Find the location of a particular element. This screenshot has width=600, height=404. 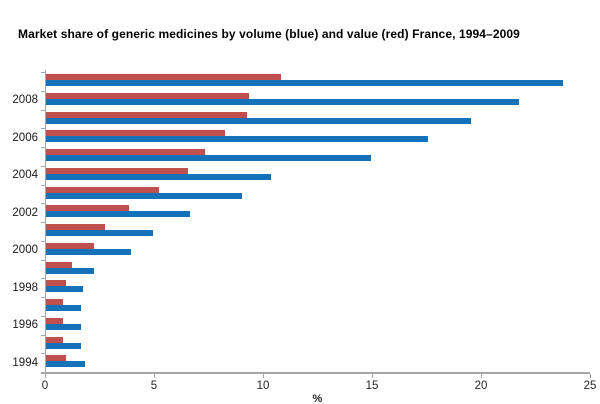

y-axis-label-1994: 1994 is located at coordinates (25, 362).